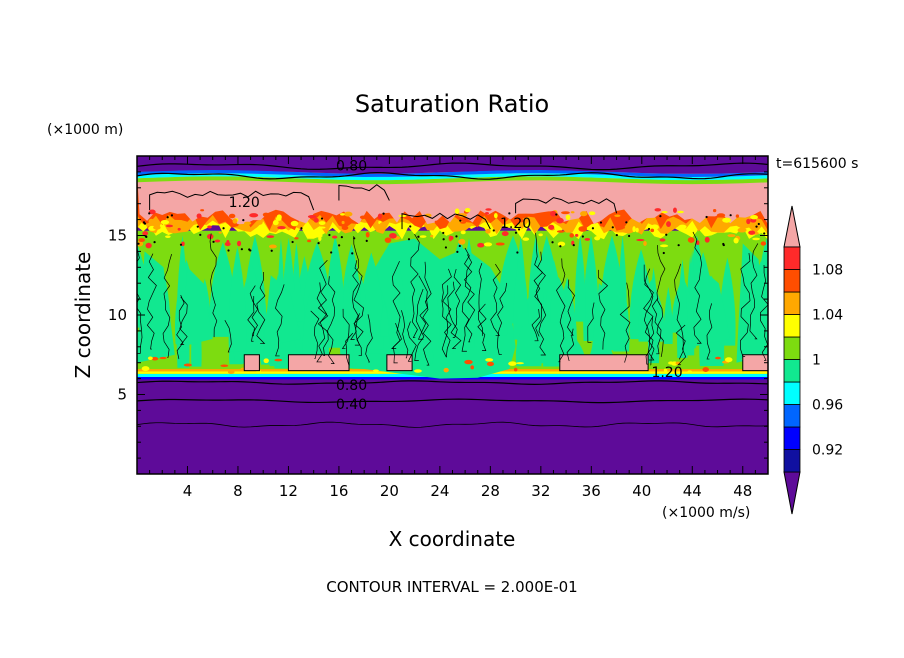 The height and width of the screenshot is (658, 904). Describe the element at coordinates (439, 491) in the screenshot. I see `x-tick-label: 24` at that location.